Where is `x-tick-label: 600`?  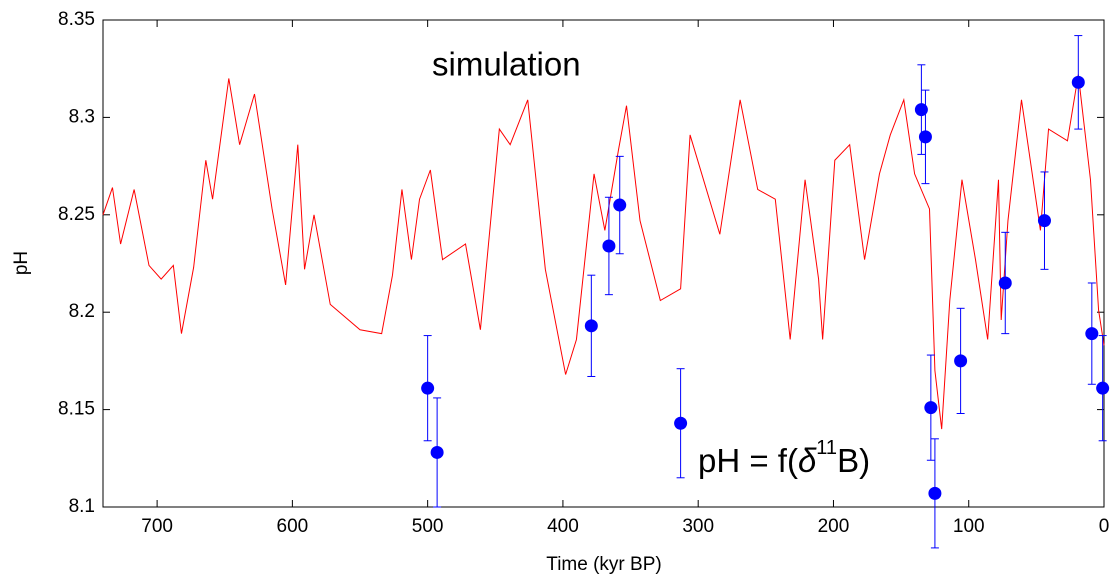 x-tick-label: 600 is located at coordinates (293, 526).